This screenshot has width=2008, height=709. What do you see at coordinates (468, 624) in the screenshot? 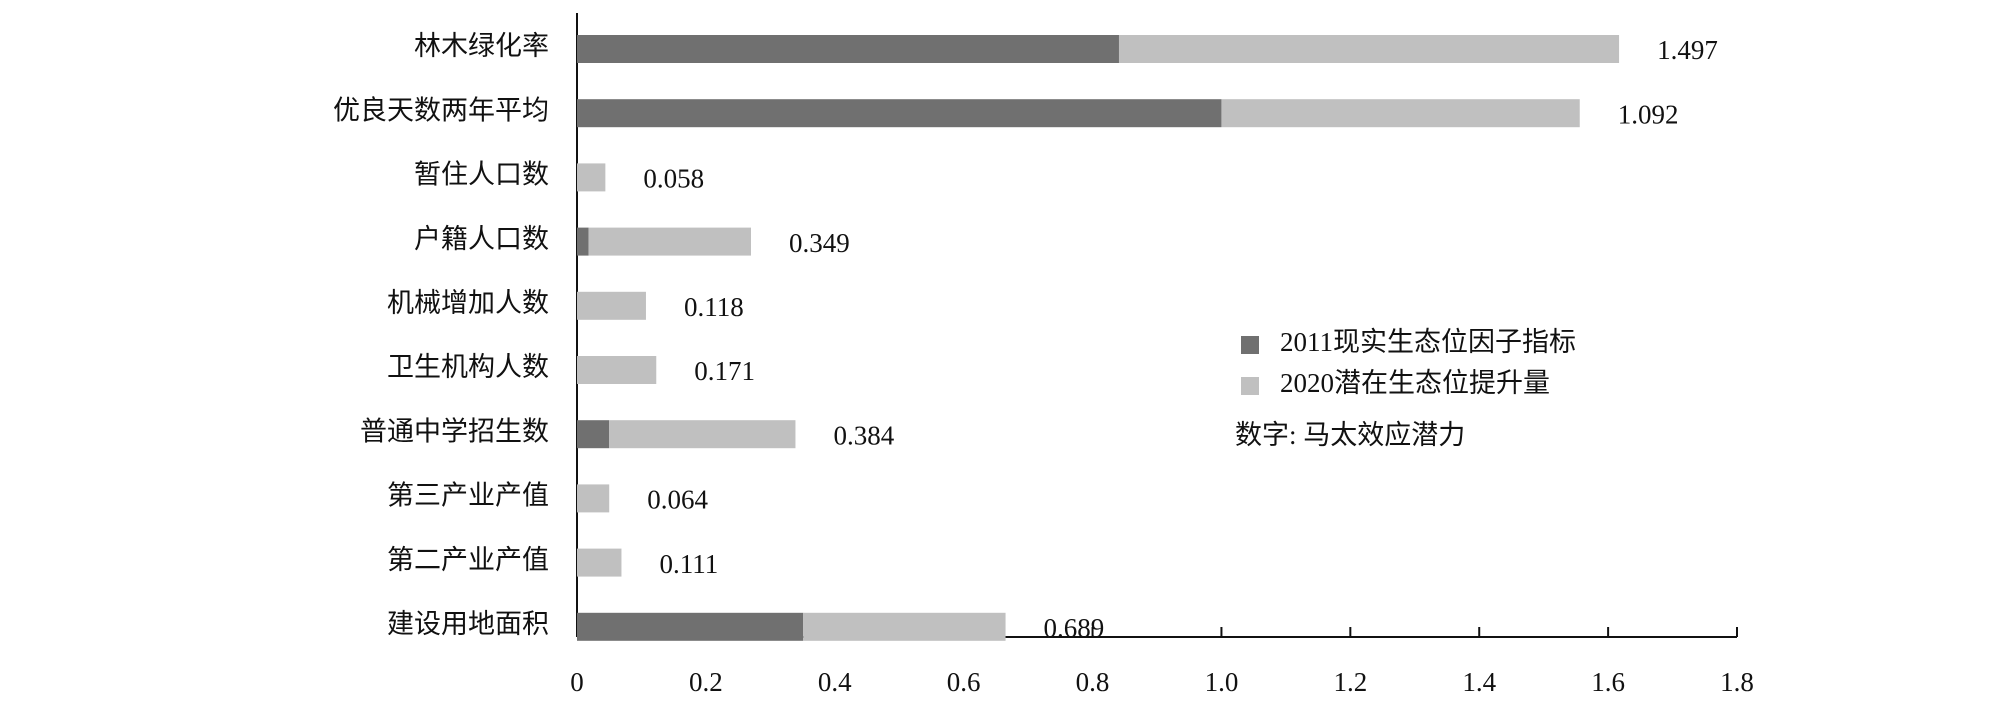
I see `y-tick-label: 建设用地面积` at bounding box center [468, 624].